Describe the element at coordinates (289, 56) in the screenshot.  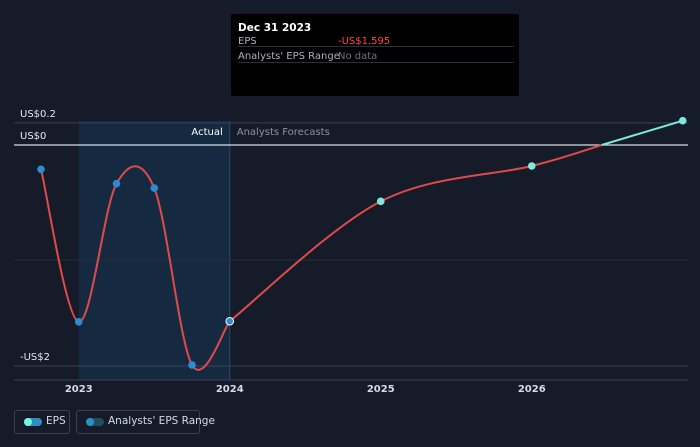
I see `tooltip-range-label: Analysts' EPS Range` at that location.